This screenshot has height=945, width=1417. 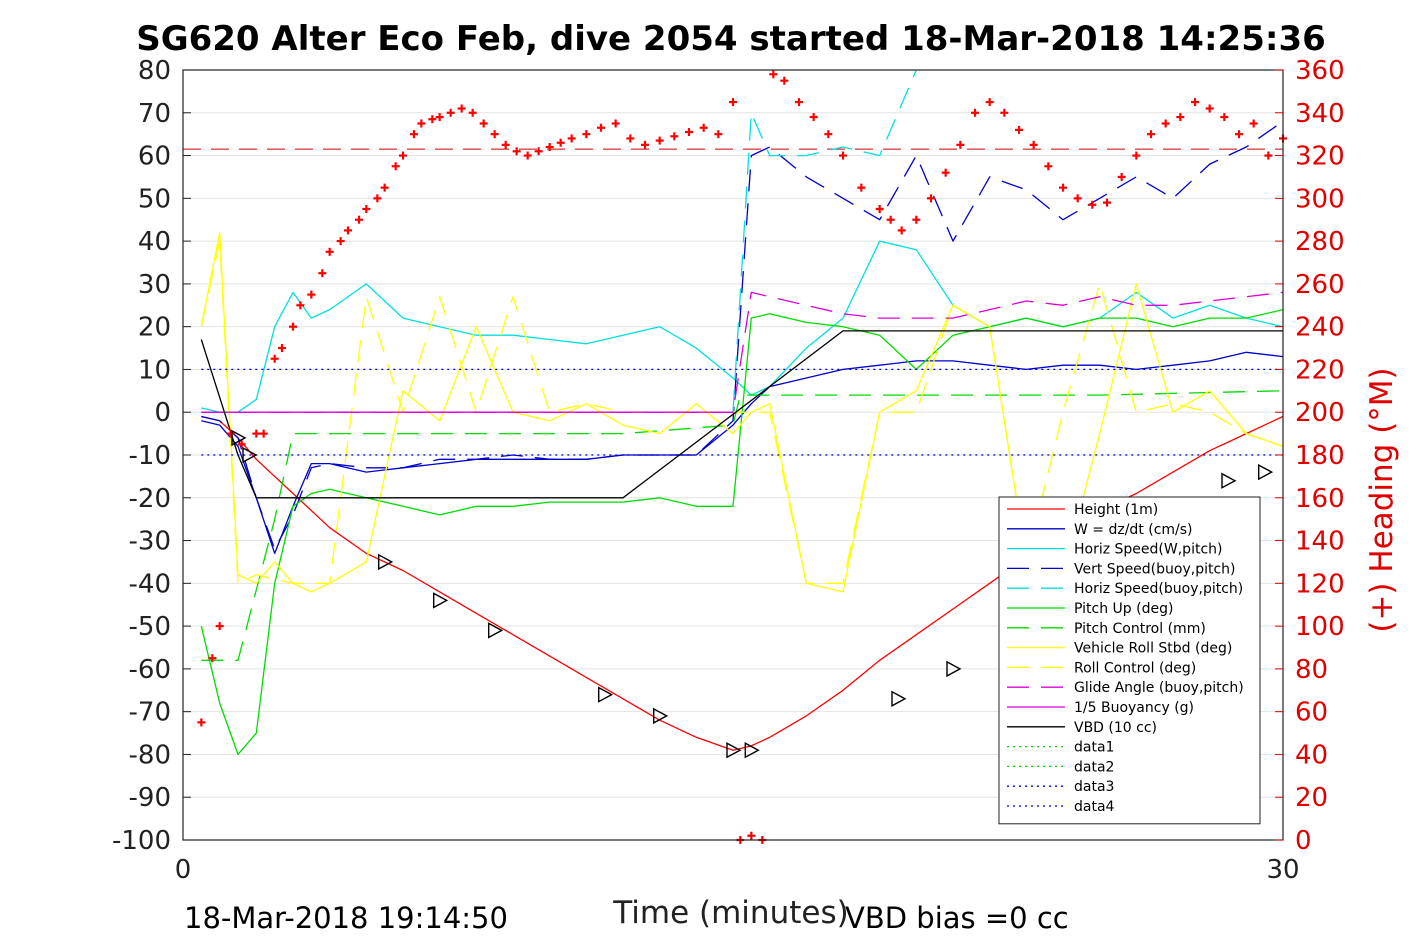 What do you see at coordinates (1134, 708) in the screenshot?
I see `legend-label: 1/5 Buoyancy (g)` at bounding box center [1134, 708].